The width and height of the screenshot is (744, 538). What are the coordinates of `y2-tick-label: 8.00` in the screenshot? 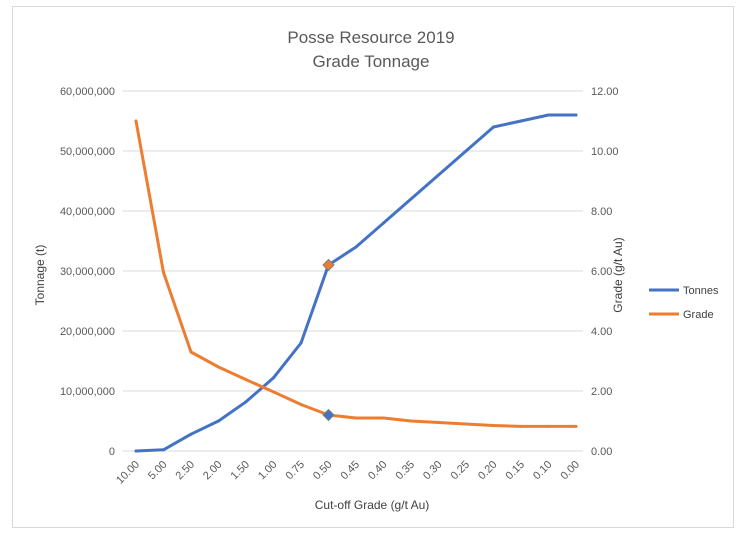 It's located at (601, 212).